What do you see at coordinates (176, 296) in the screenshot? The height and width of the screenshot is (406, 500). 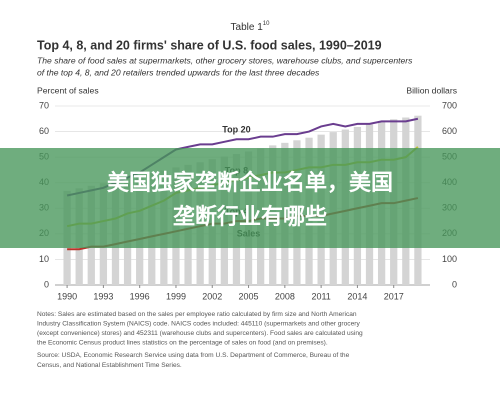 I see `x-tick-label: 1999` at bounding box center [176, 296].